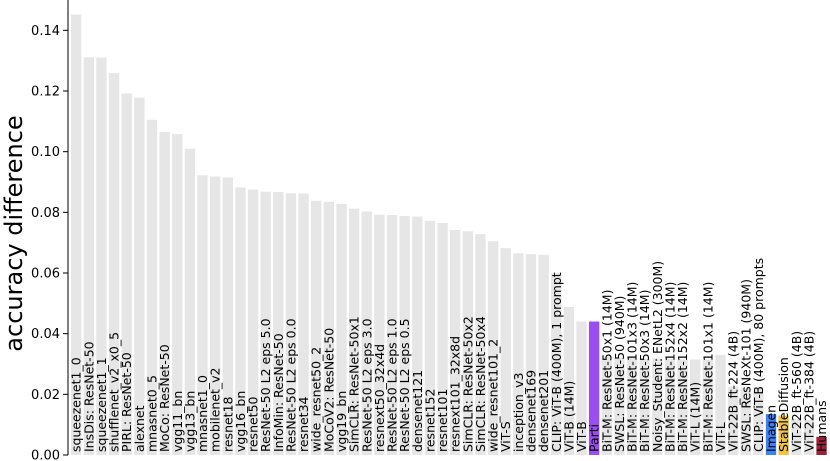 Image resolution: width=830 pixels, height=461 pixels. What do you see at coordinates (493, 395) in the screenshot?
I see `bar-label: wide_resnet101_2` at bounding box center [493, 395].